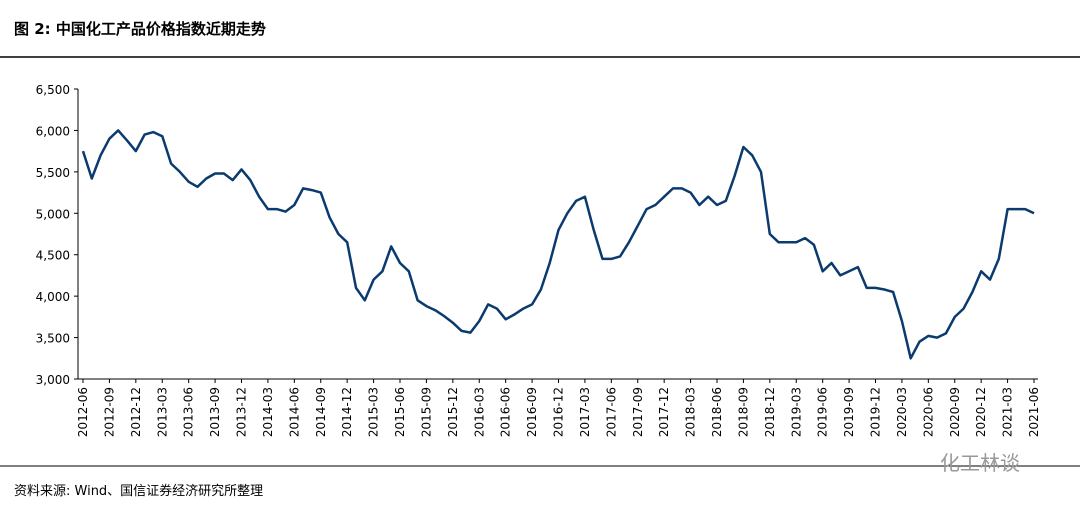 This screenshot has width=1080, height=510. I want to click on x-tick-label: 2014-06, so click(294, 412).